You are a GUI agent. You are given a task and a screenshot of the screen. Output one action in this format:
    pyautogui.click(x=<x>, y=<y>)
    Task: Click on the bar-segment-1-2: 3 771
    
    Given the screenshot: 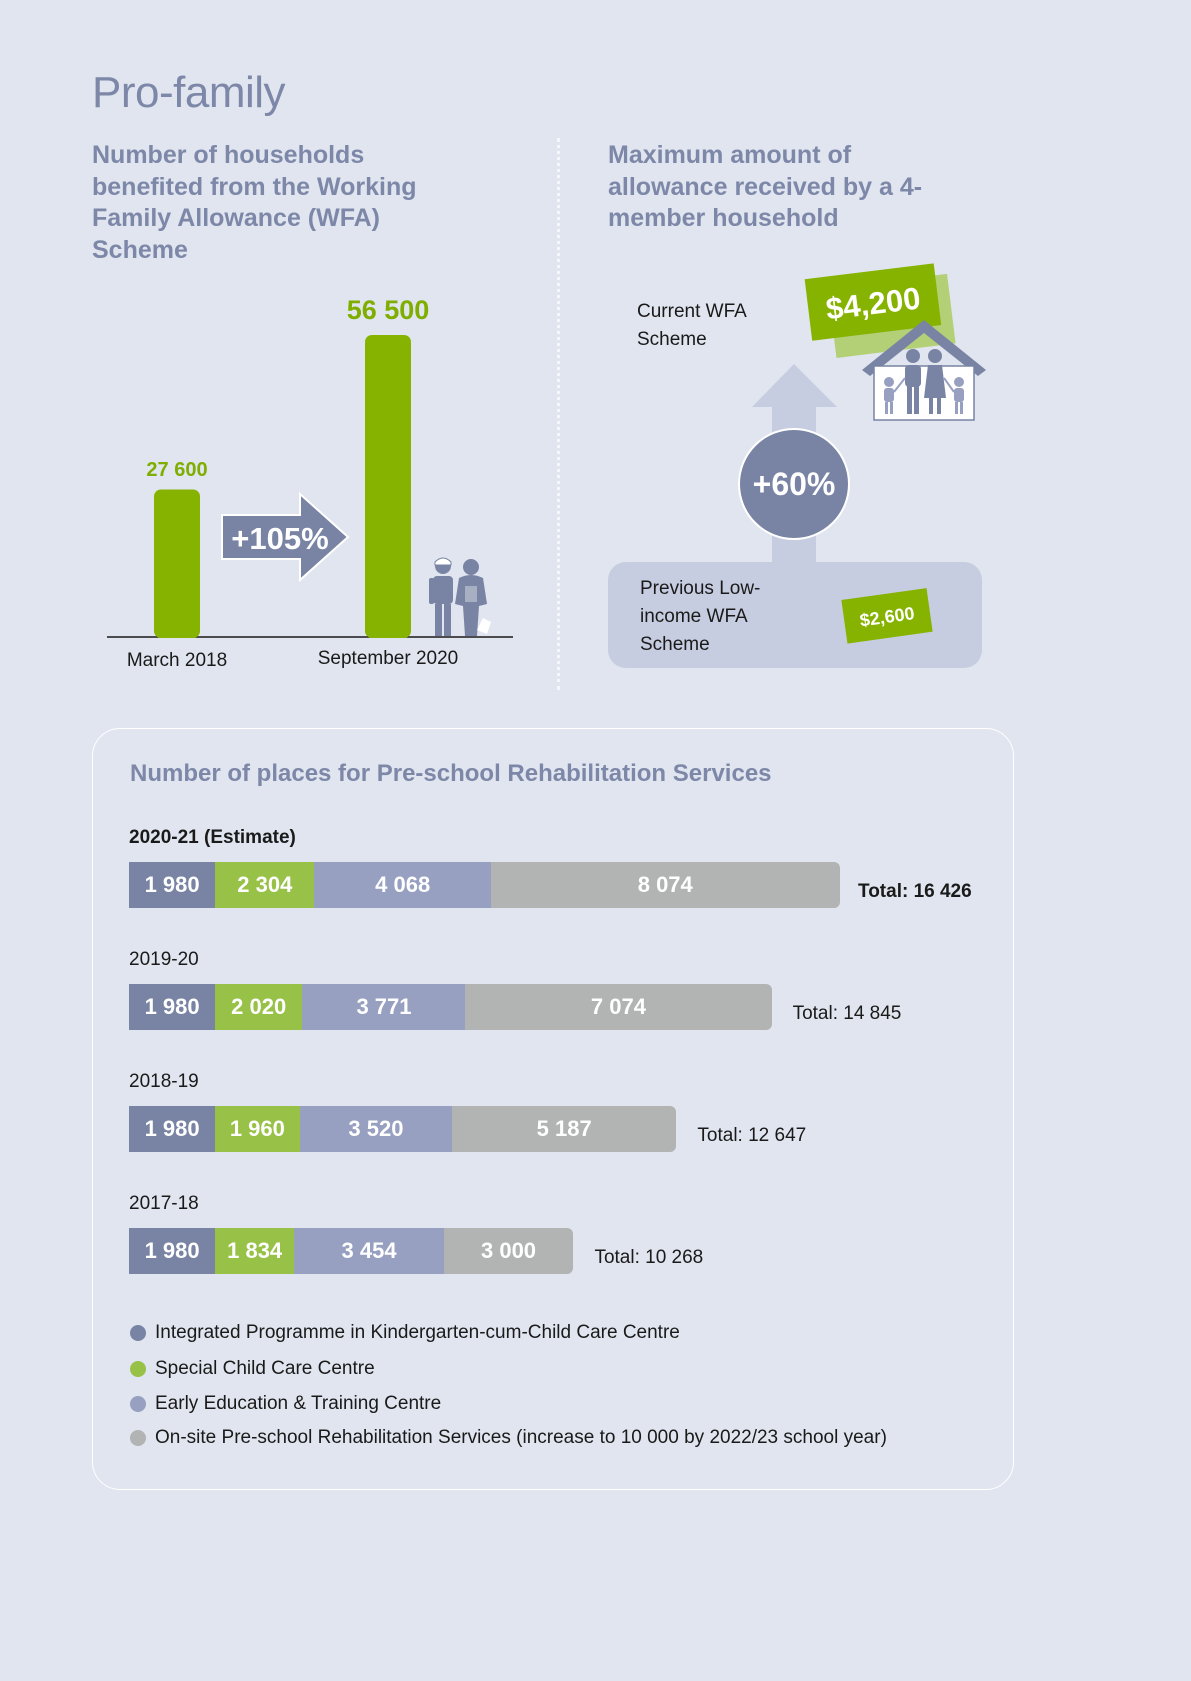 What is the action you would take?
    pyautogui.click(x=384, y=1007)
    